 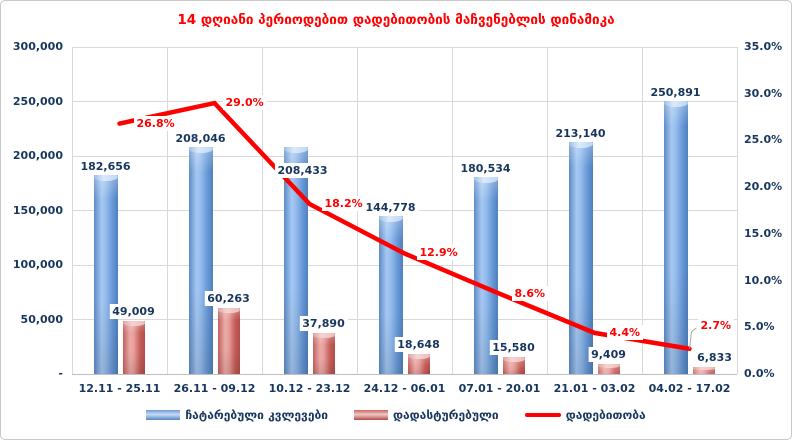 I want to click on y-axis-tick-right: 15.0%, so click(x=763, y=233).